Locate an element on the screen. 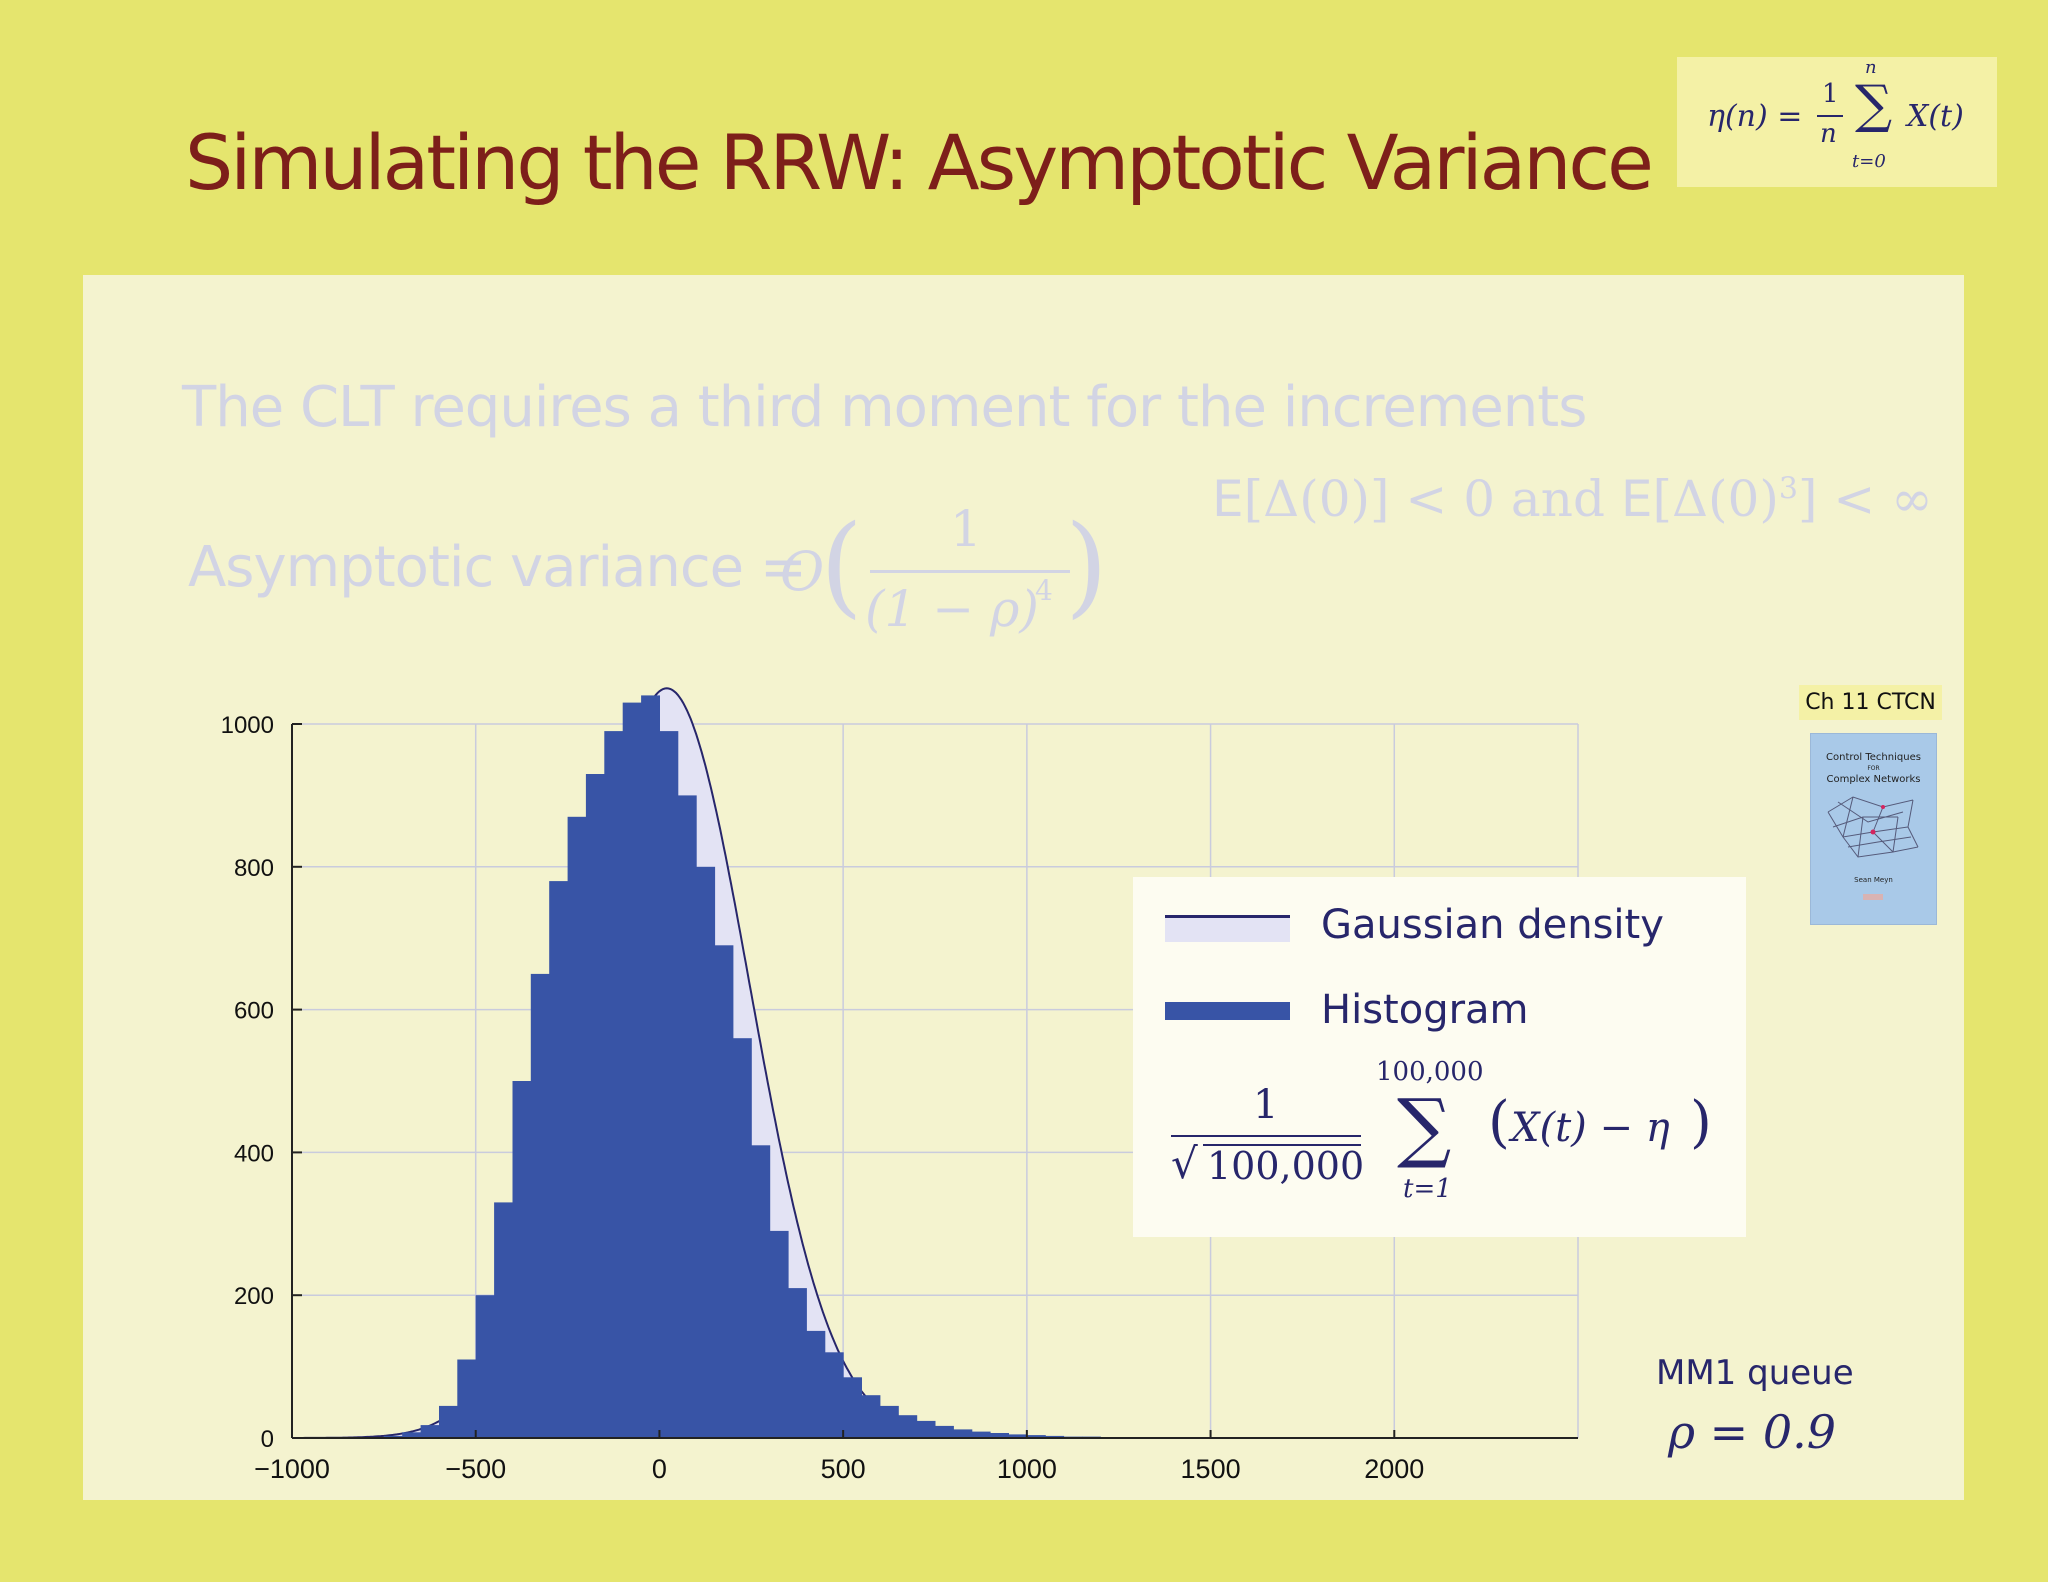  expectation-symbol: E is located at coordinates (1228, 499).